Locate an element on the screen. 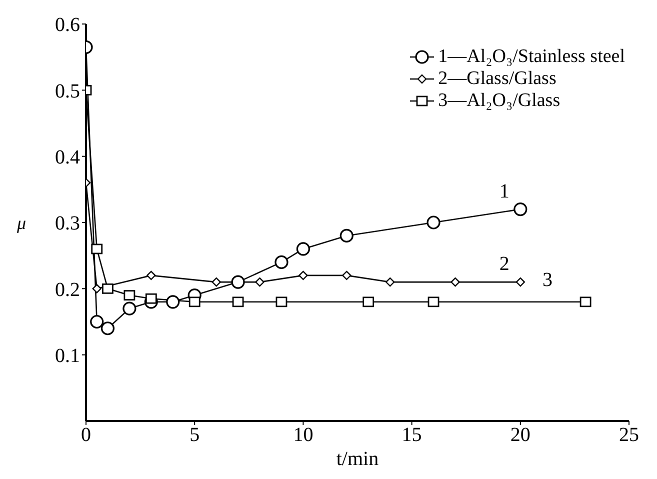 Image resolution: width=657 pixels, height=479 pixels. annotation: 2 is located at coordinates (504, 264).